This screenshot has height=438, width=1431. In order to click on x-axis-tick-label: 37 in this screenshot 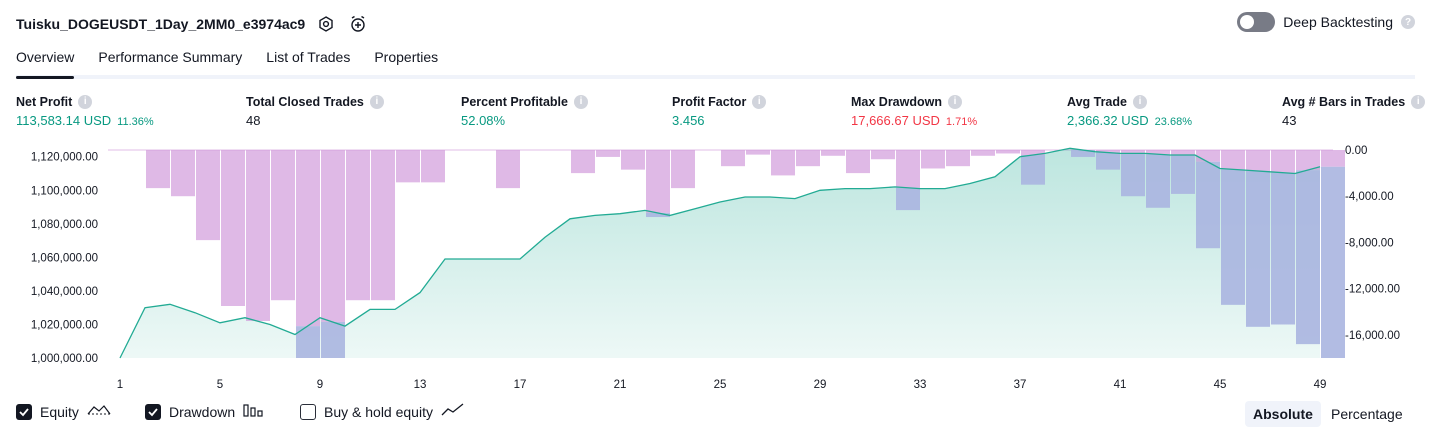, I will do `click(1020, 385)`.